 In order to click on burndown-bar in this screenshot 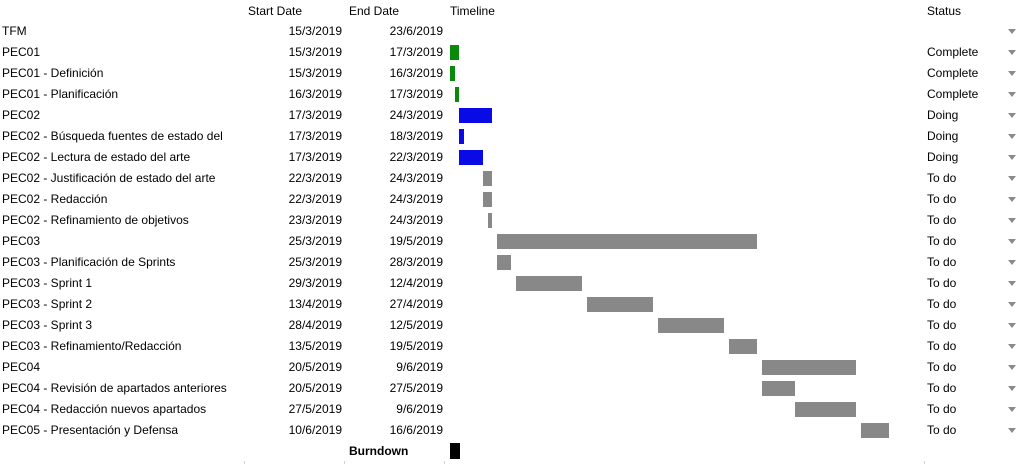, I will do `click(455, 451)`.